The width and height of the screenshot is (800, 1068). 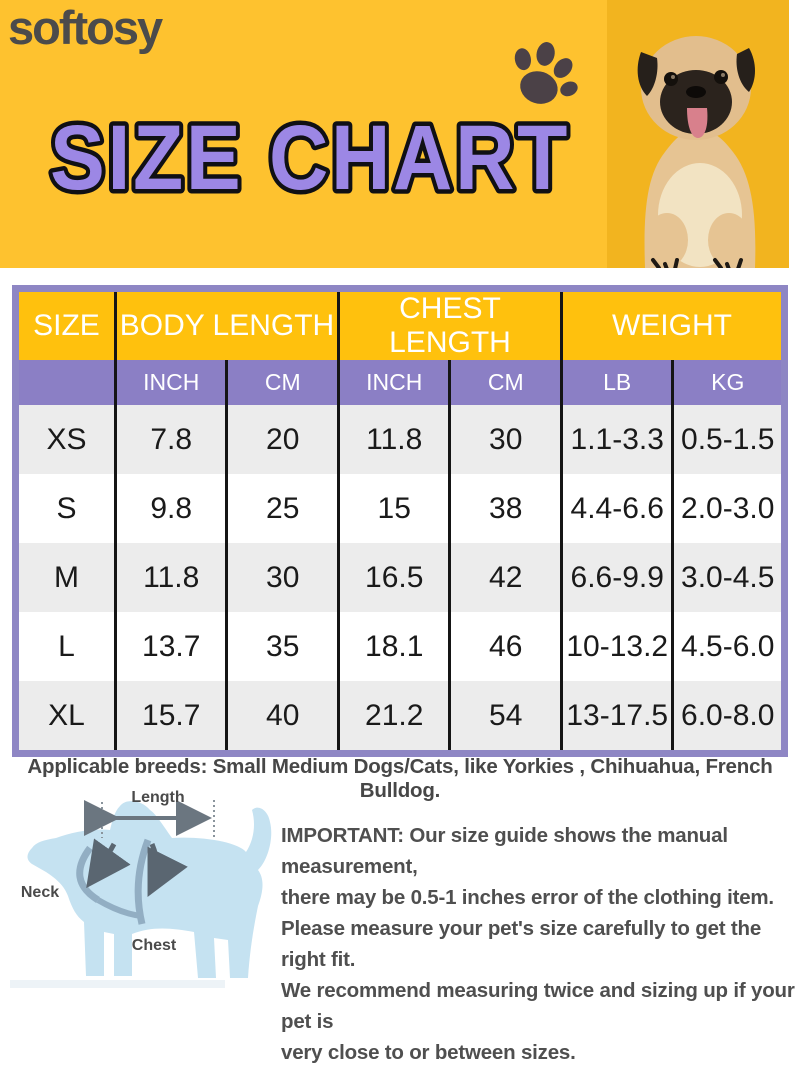 I want to click on table-row-xs: XS 7.8 20 11.8 30 1.1-3.3 0.5-1.5, so click(x=400, y=439).